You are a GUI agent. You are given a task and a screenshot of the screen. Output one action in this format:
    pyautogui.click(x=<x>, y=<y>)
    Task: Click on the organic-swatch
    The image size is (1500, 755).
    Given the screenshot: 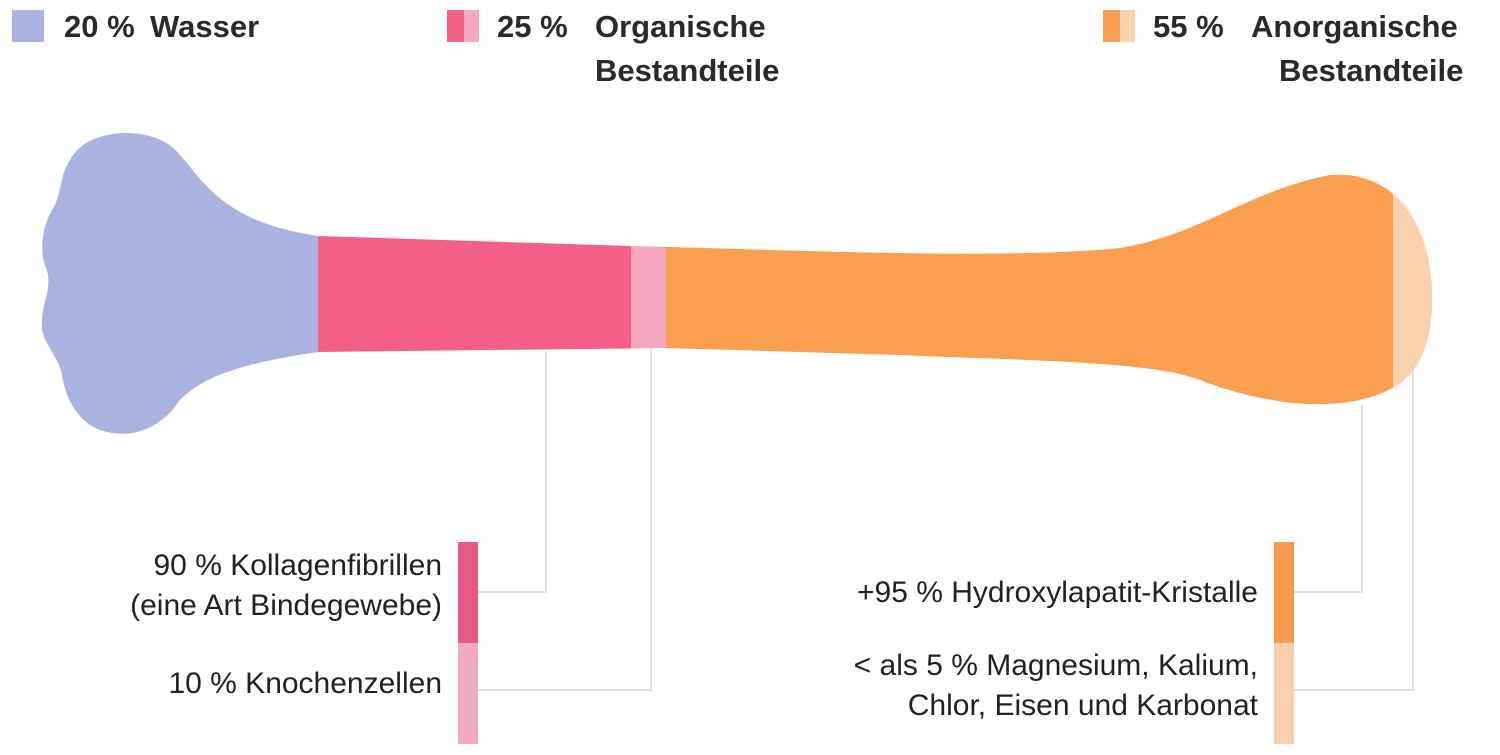 What is the action you would take?
    pyautogui.click(x=463, y=26)
    